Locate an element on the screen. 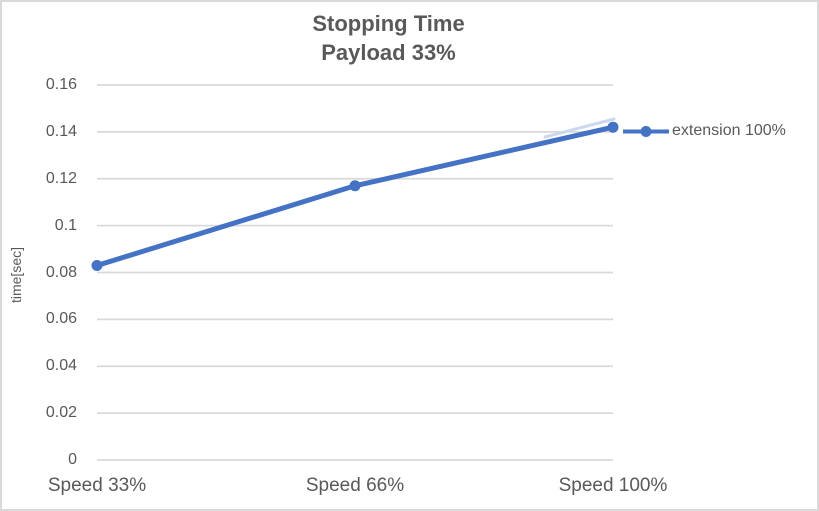 The width and height of the screenshot is (819, 511). chart-title: Stopping Time Payload 33% is located at coordinates (388, 38).